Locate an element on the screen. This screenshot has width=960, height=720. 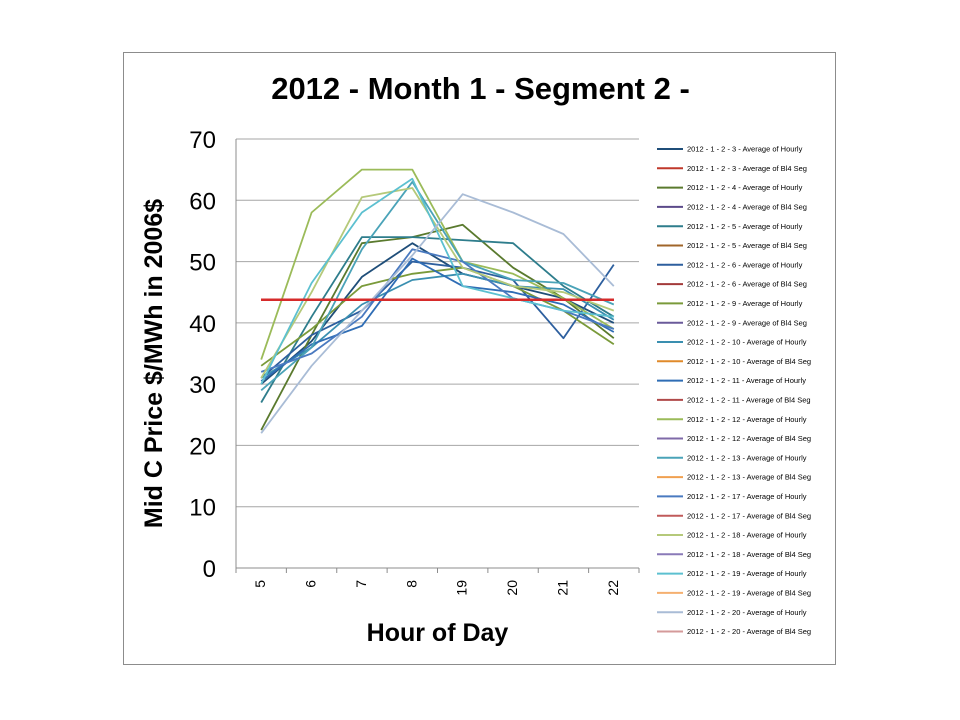
legend-entry: 2012 - 1 - 2 - 9 - Average of Hourly is located at coordinates (745, 303).